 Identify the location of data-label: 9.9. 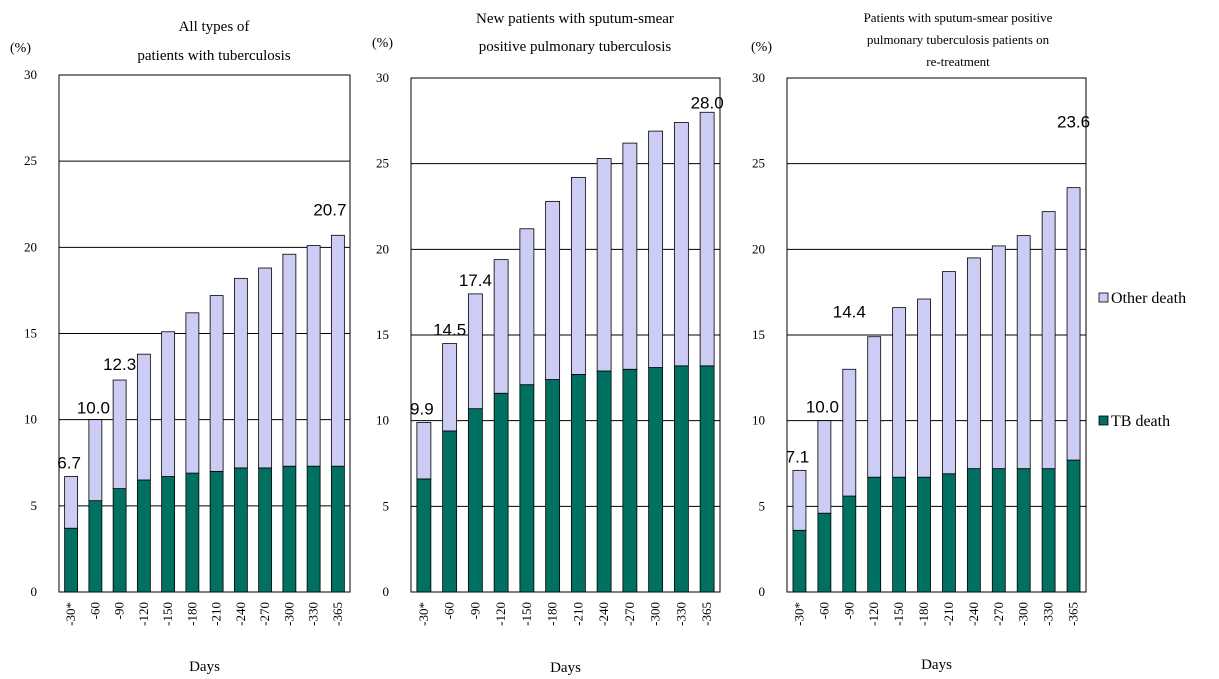
(422, 408).